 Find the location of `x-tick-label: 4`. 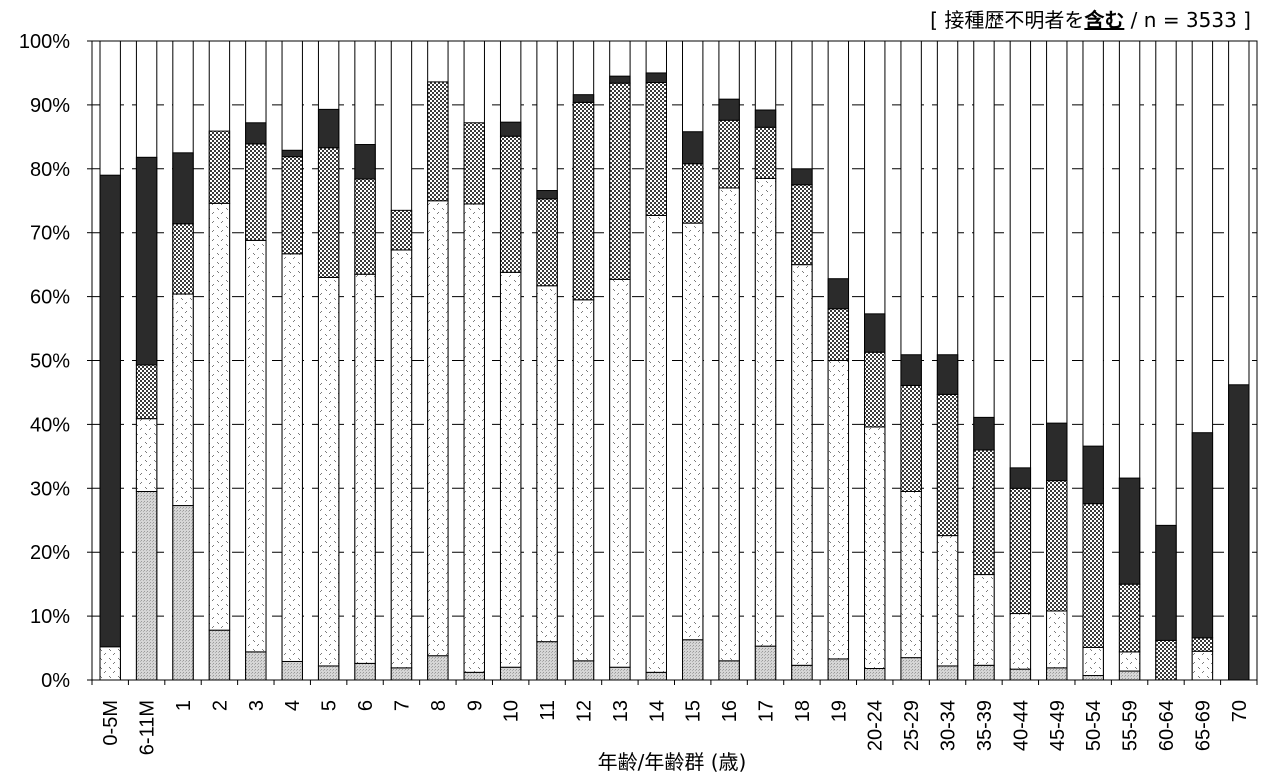

x-tick-label: 4 is located at coordinates (293, 705).